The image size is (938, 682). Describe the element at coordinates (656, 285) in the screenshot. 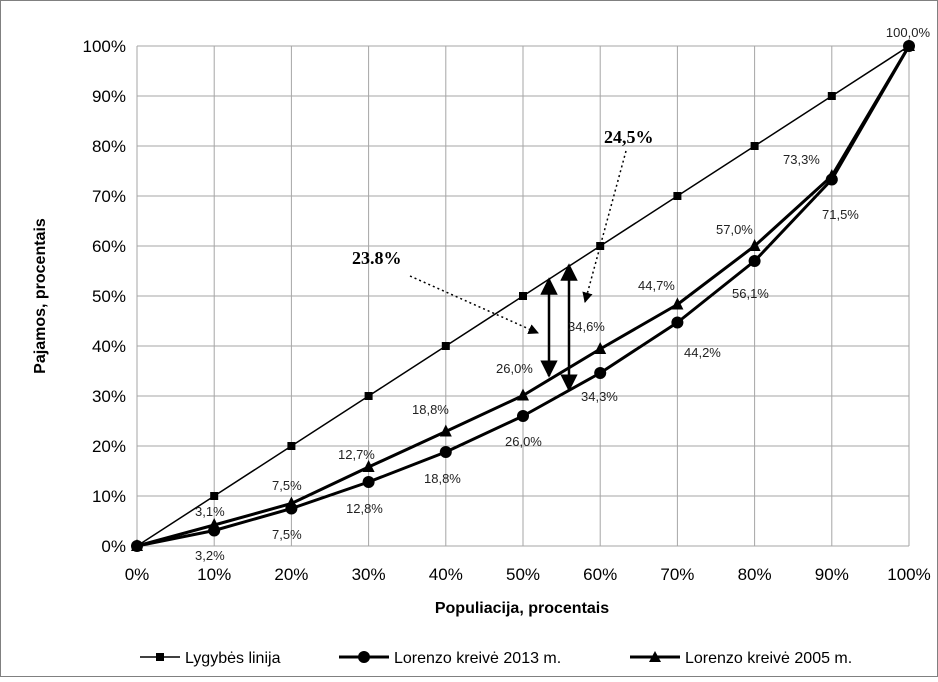

I see `data-label: 44,7%` at that location.